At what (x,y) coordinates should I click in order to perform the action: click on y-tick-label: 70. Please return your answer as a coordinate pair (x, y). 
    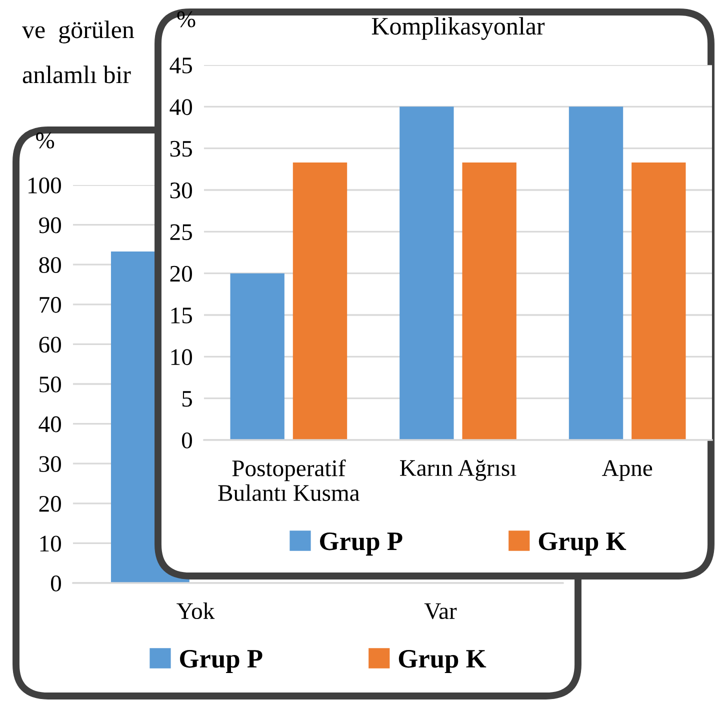
    Looking at the image, I should click on (50, 304).